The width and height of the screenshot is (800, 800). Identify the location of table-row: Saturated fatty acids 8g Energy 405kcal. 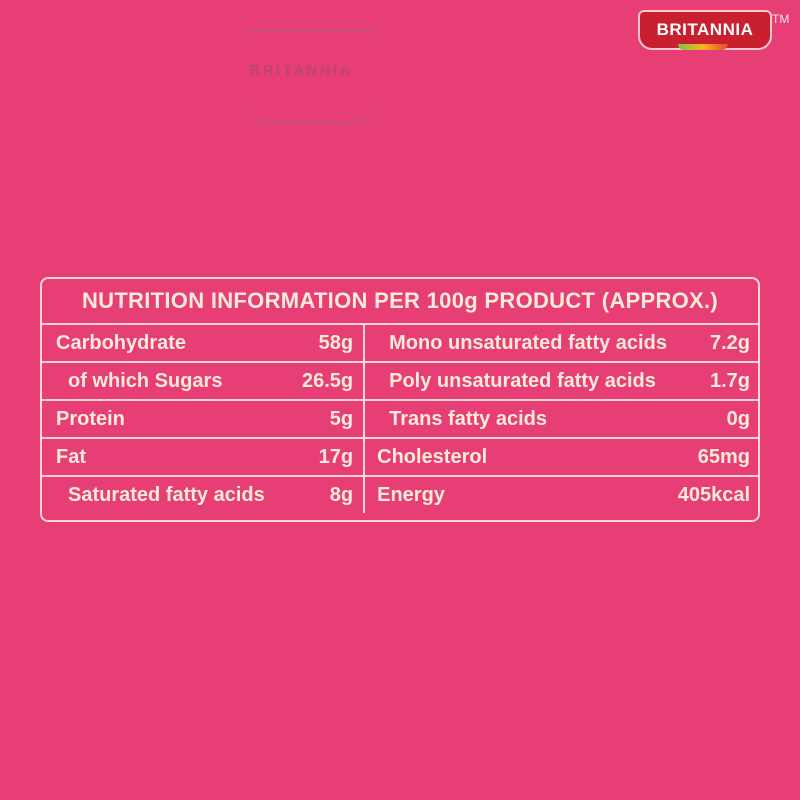
(400, 495).